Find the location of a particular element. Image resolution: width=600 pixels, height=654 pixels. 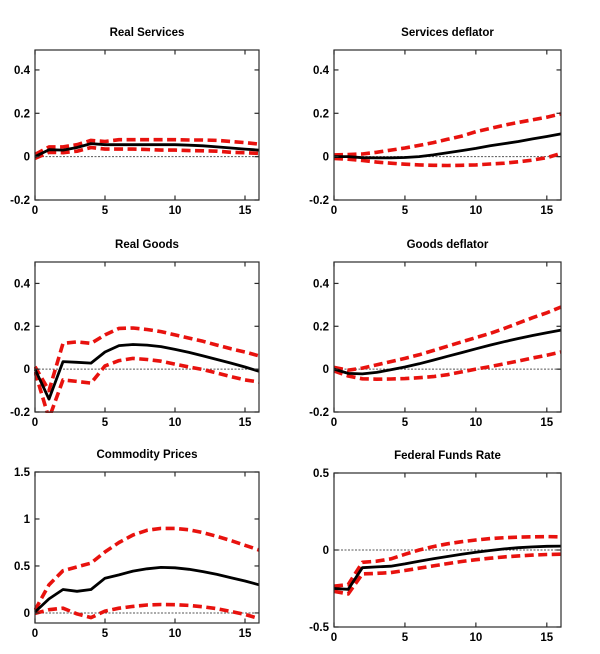

services-deflator-plot: 0 5 10 15-0.200.20.4 is located at coordinates (435, 133).